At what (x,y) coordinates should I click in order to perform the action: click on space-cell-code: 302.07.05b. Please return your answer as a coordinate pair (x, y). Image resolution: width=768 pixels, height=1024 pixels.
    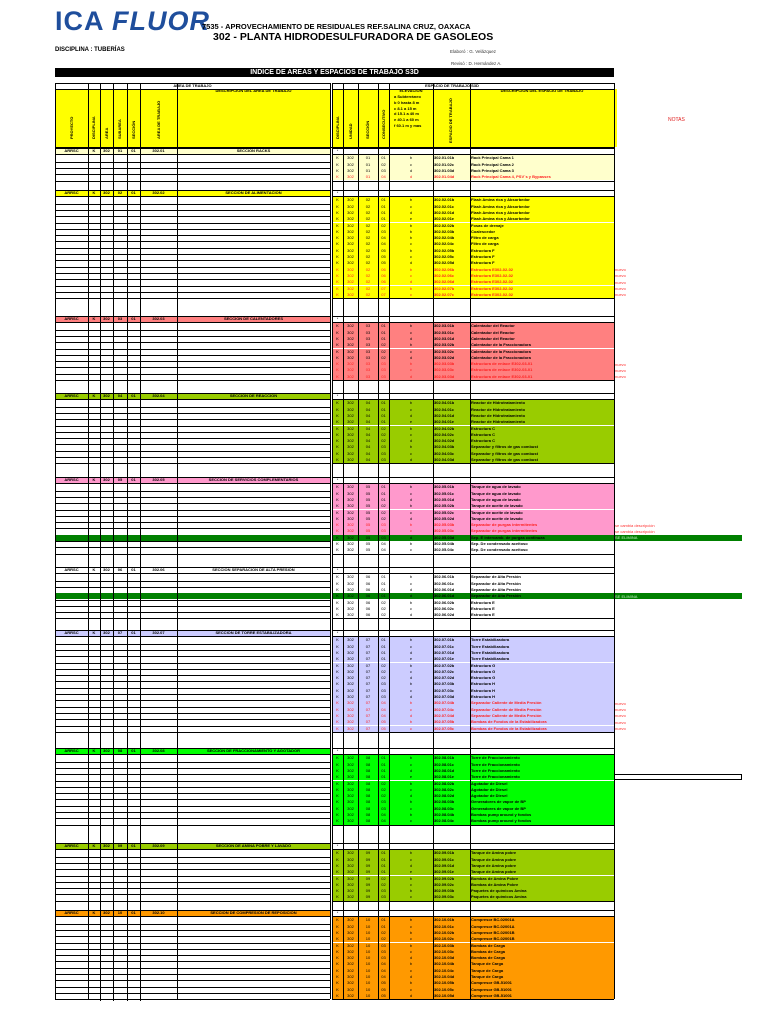
    Looking at the image, I should click on (444, 722).